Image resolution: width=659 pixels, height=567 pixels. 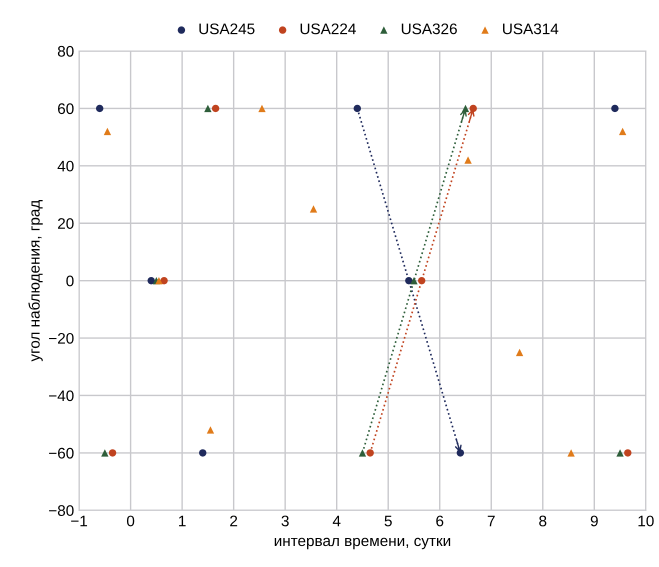 I want to click on y-axis-title: угол наблюдения, град, so click(x=35, y=281).